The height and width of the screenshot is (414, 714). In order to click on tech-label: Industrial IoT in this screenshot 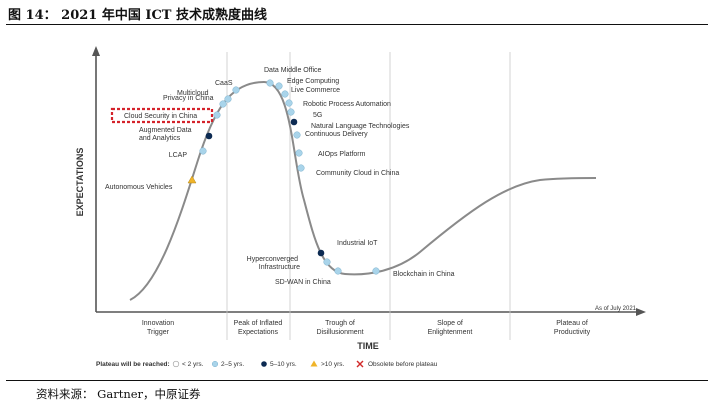, I will do `click(357, 243)`.